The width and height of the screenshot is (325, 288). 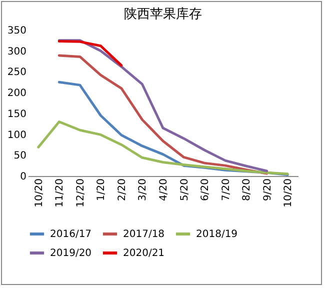 I want to click on x-tick-label: 1/20, so click(x=102, y=189).